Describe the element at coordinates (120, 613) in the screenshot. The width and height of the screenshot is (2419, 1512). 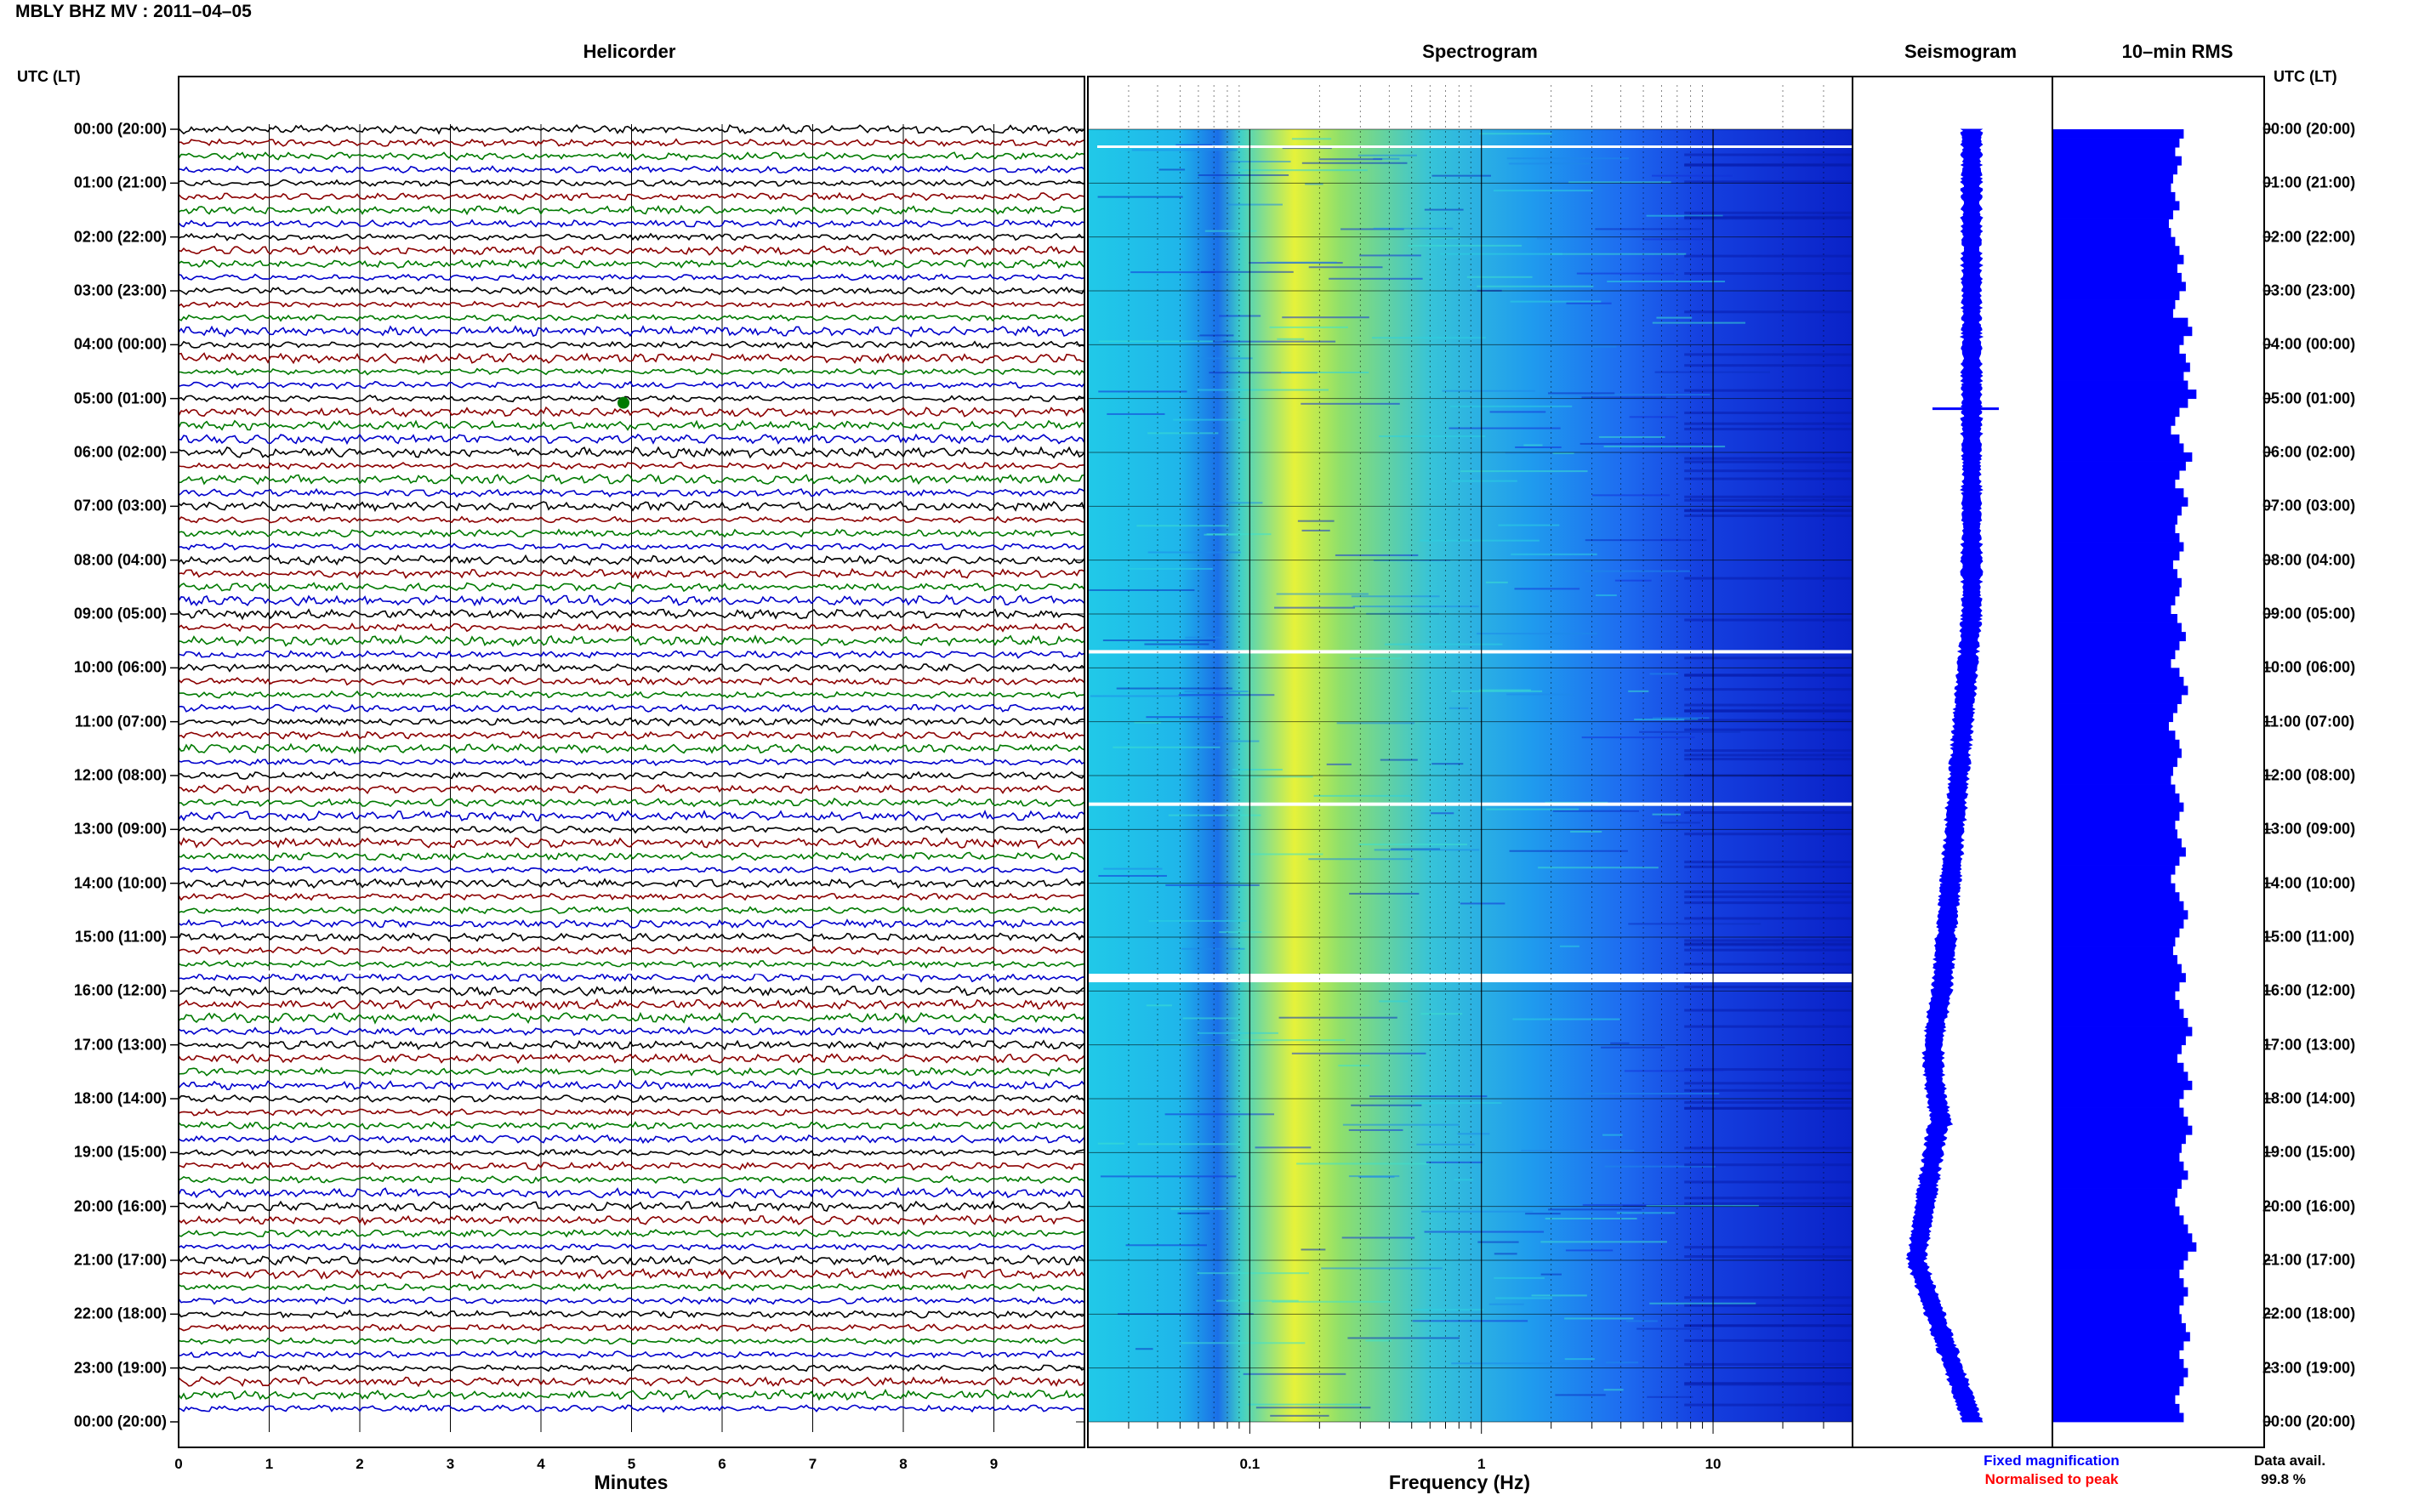
I see `time-label-left: 09:00 (05:00)` at that location.